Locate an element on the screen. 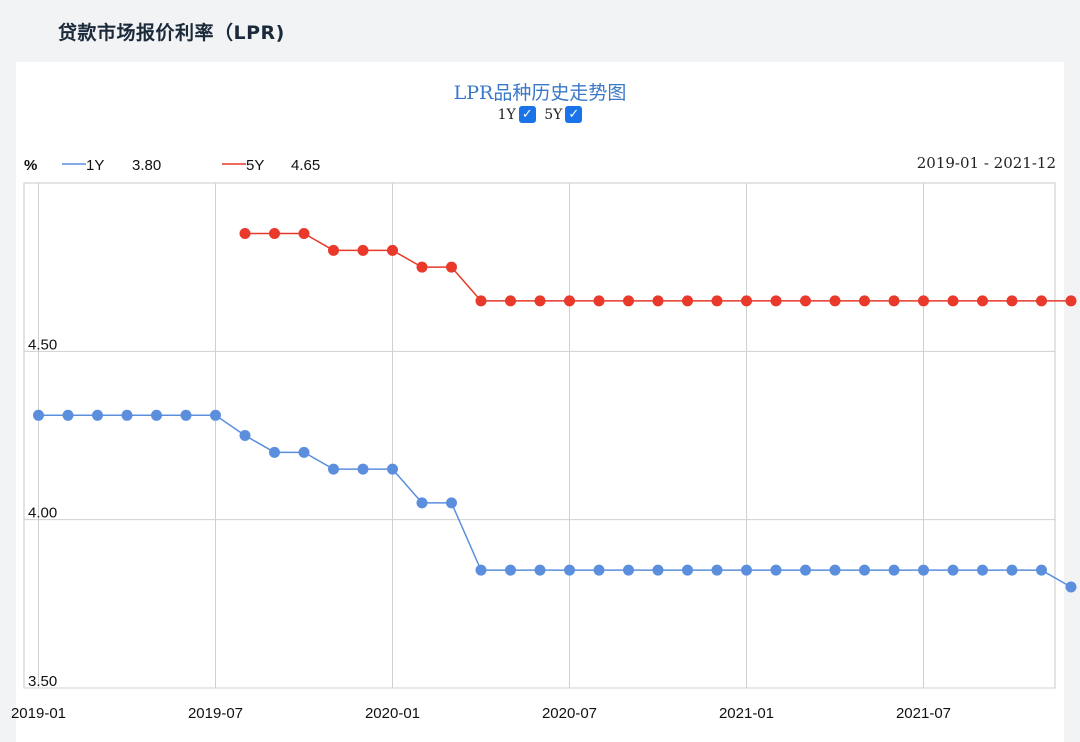 Image resolution: width=1080 pixels, height=742 pixels. date-range-label: 2019-01 - 2021-12 is located at coordinates (986, 163).